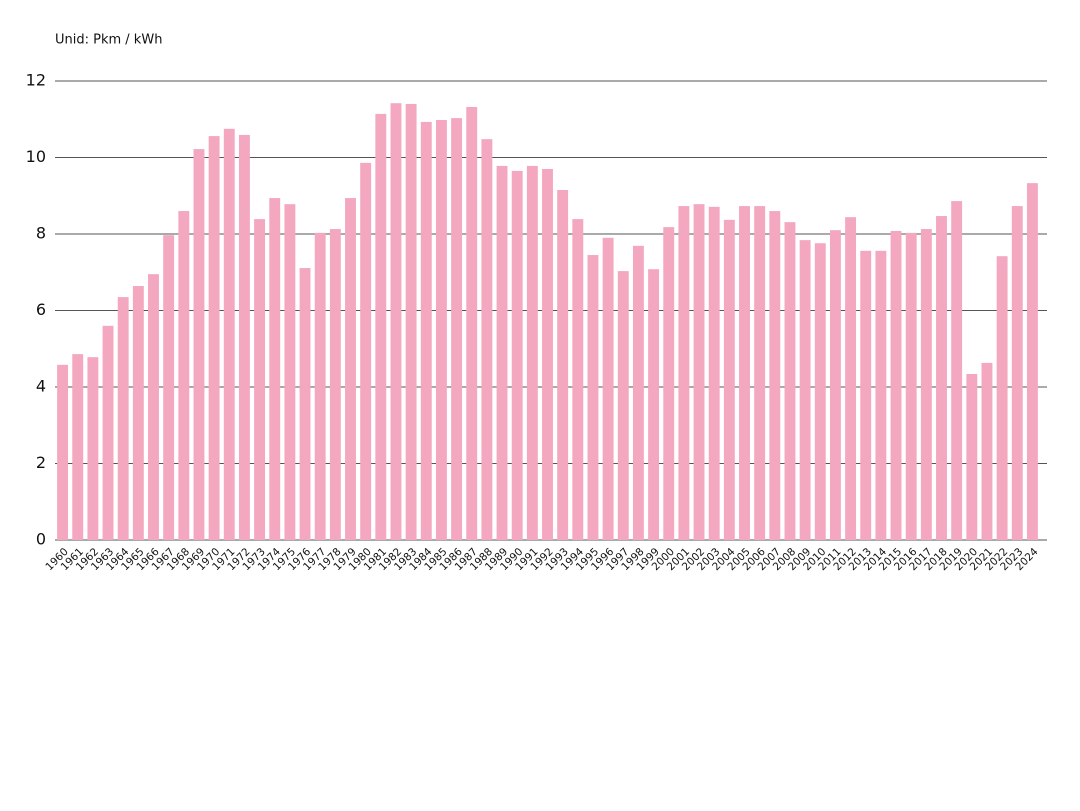 This screenshot has height=811, width=1080. What do you see at coordinates (108, 40) in the screenshot?
I see `unit-label: Unid: Pkm / kWh` at bounding box center [108, 40].